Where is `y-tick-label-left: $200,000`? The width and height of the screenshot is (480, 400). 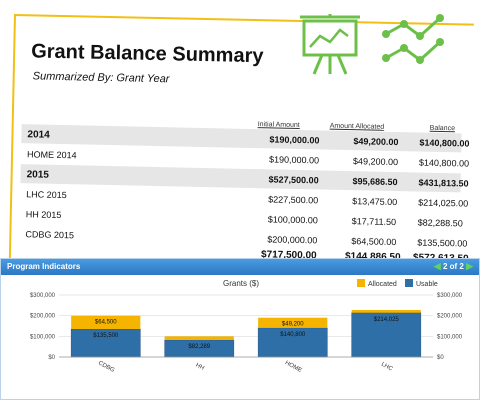 y-tick-label-left: $200,000 is located at coordinates (43, 317).